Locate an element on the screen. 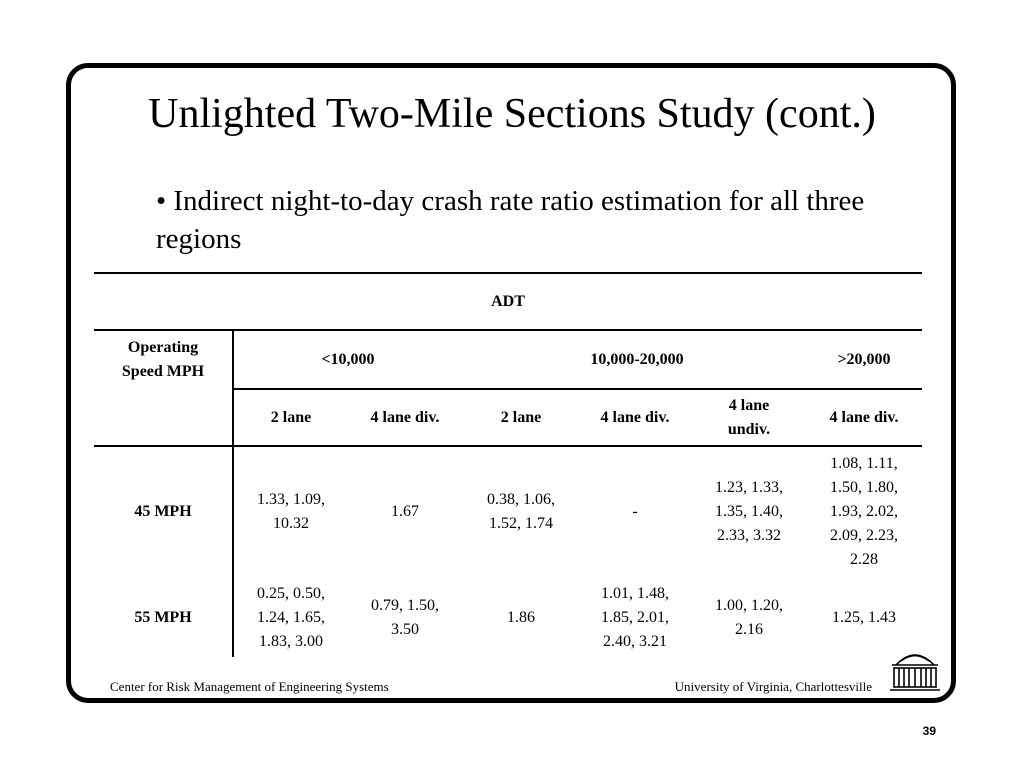  university-rotunda-logo-icon is located at coordinates (915, 672).